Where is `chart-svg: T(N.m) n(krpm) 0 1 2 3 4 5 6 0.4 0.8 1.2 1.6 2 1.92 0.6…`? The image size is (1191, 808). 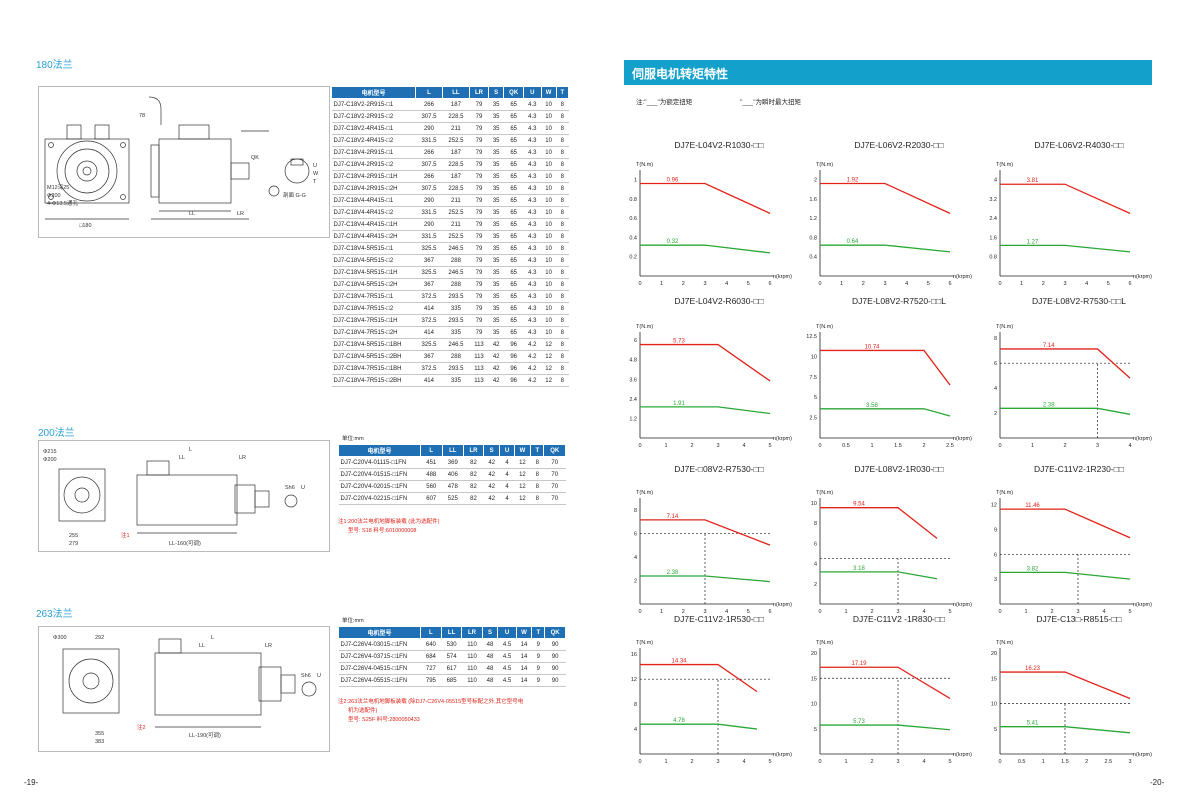 chart-svg: T(N.m) n(krpm) 0 1 2 3 4 5 6 0.4 0.8 1.2 1.6 2 1.92 0.6… is located at coordinates (890, 224).